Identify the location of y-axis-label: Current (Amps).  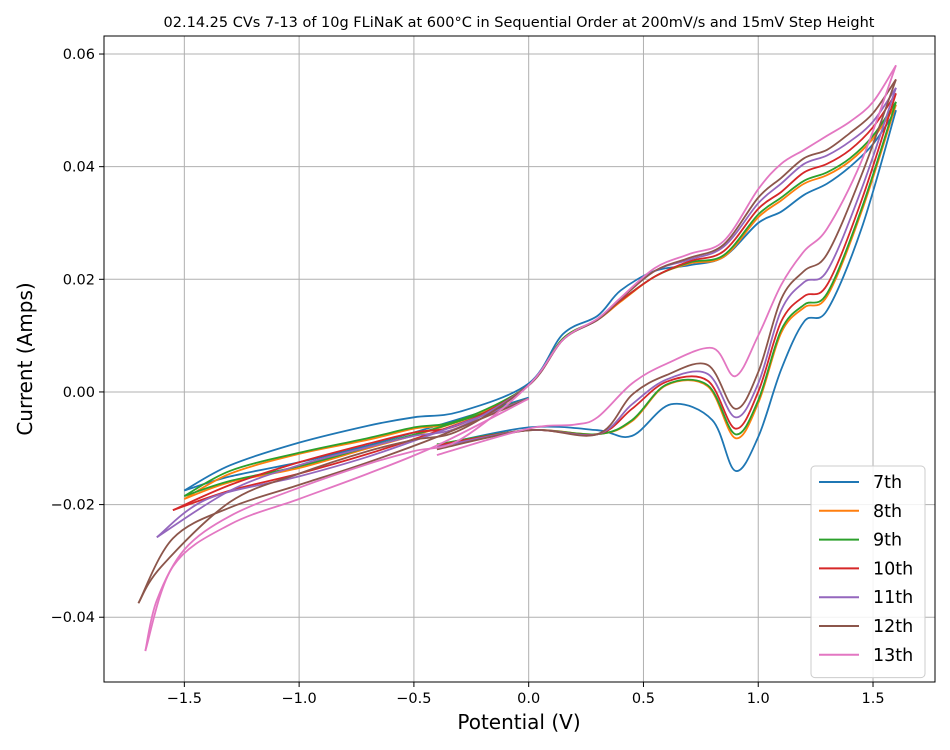
(25, 358).